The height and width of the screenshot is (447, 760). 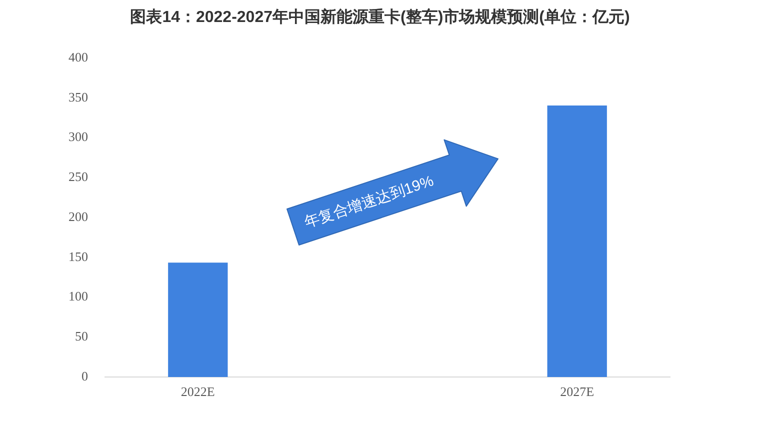 What do you see at coordinates (81, 336) in the screenshot?
I see `y-tick-label: 50` at bounding box center [81, 336].